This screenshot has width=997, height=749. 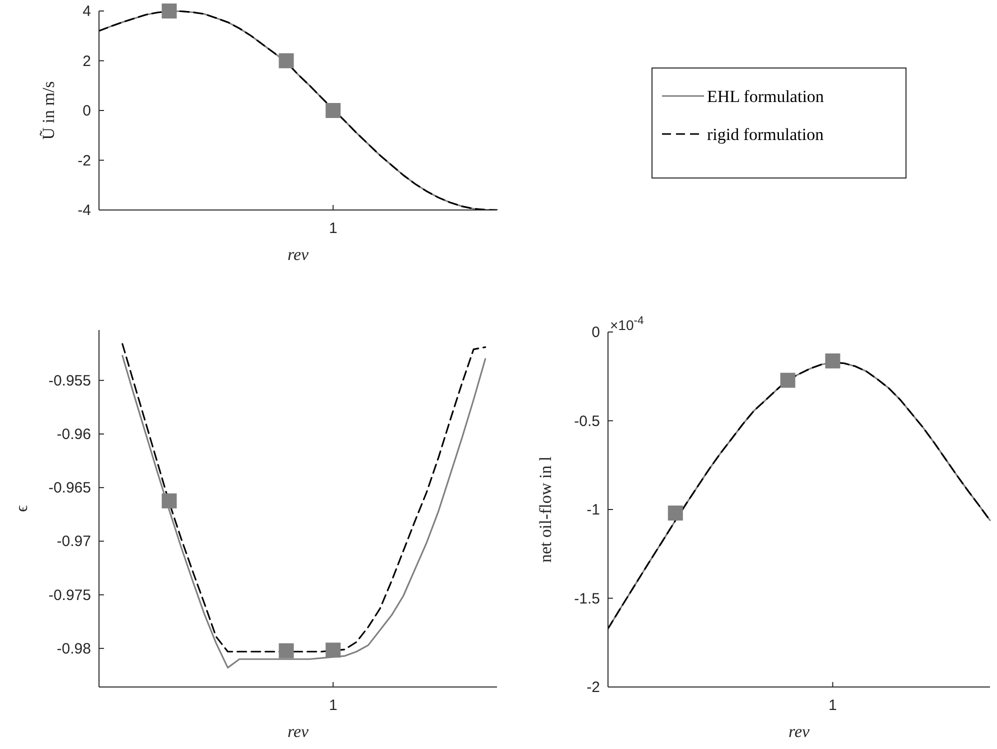 I want to click on y-tick-label: -0.955, so click(x=69, y=381).